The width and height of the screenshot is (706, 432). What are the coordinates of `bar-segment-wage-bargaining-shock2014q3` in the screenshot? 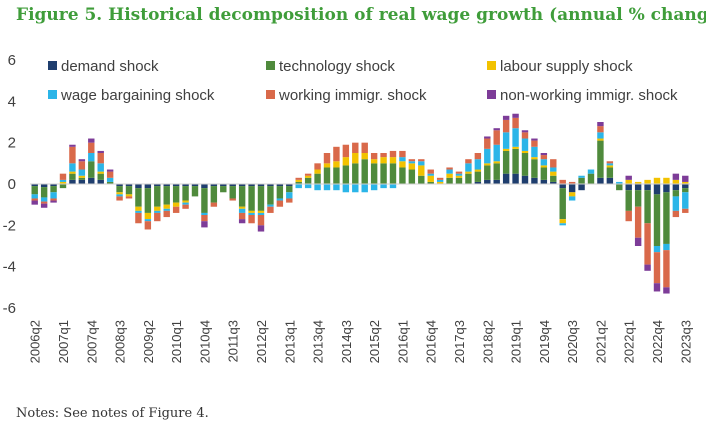 It's located at (346, 188).